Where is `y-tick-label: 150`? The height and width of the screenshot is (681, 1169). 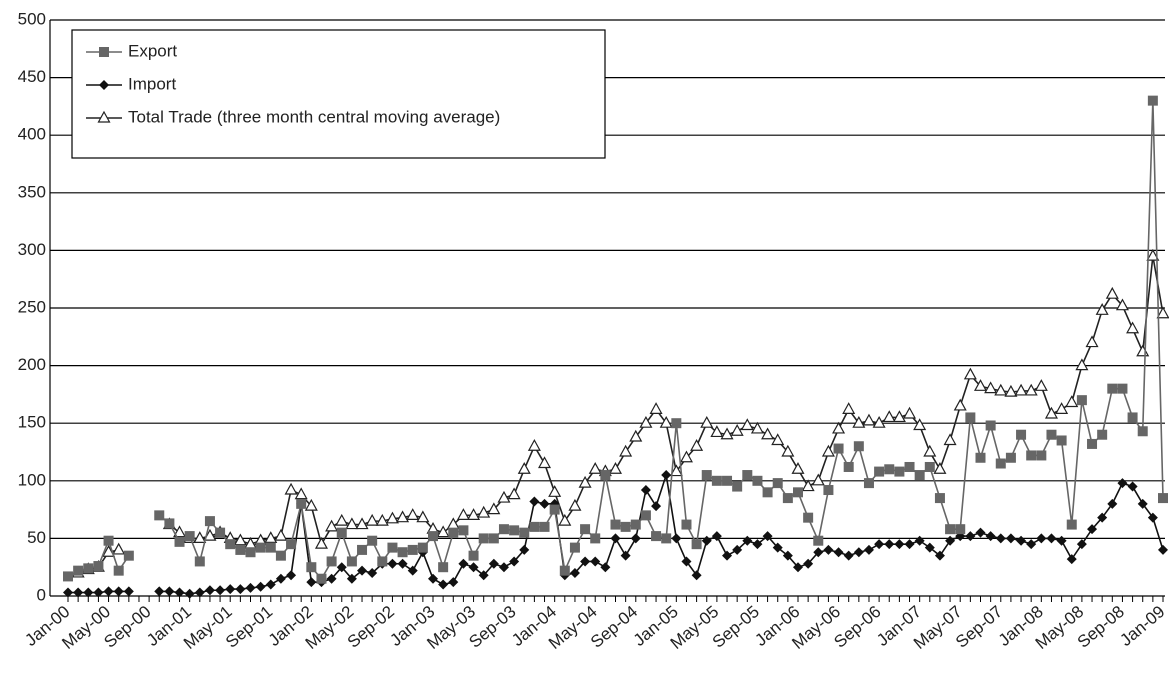
y-tick-label: 150 is located at coordinates (32, 422).